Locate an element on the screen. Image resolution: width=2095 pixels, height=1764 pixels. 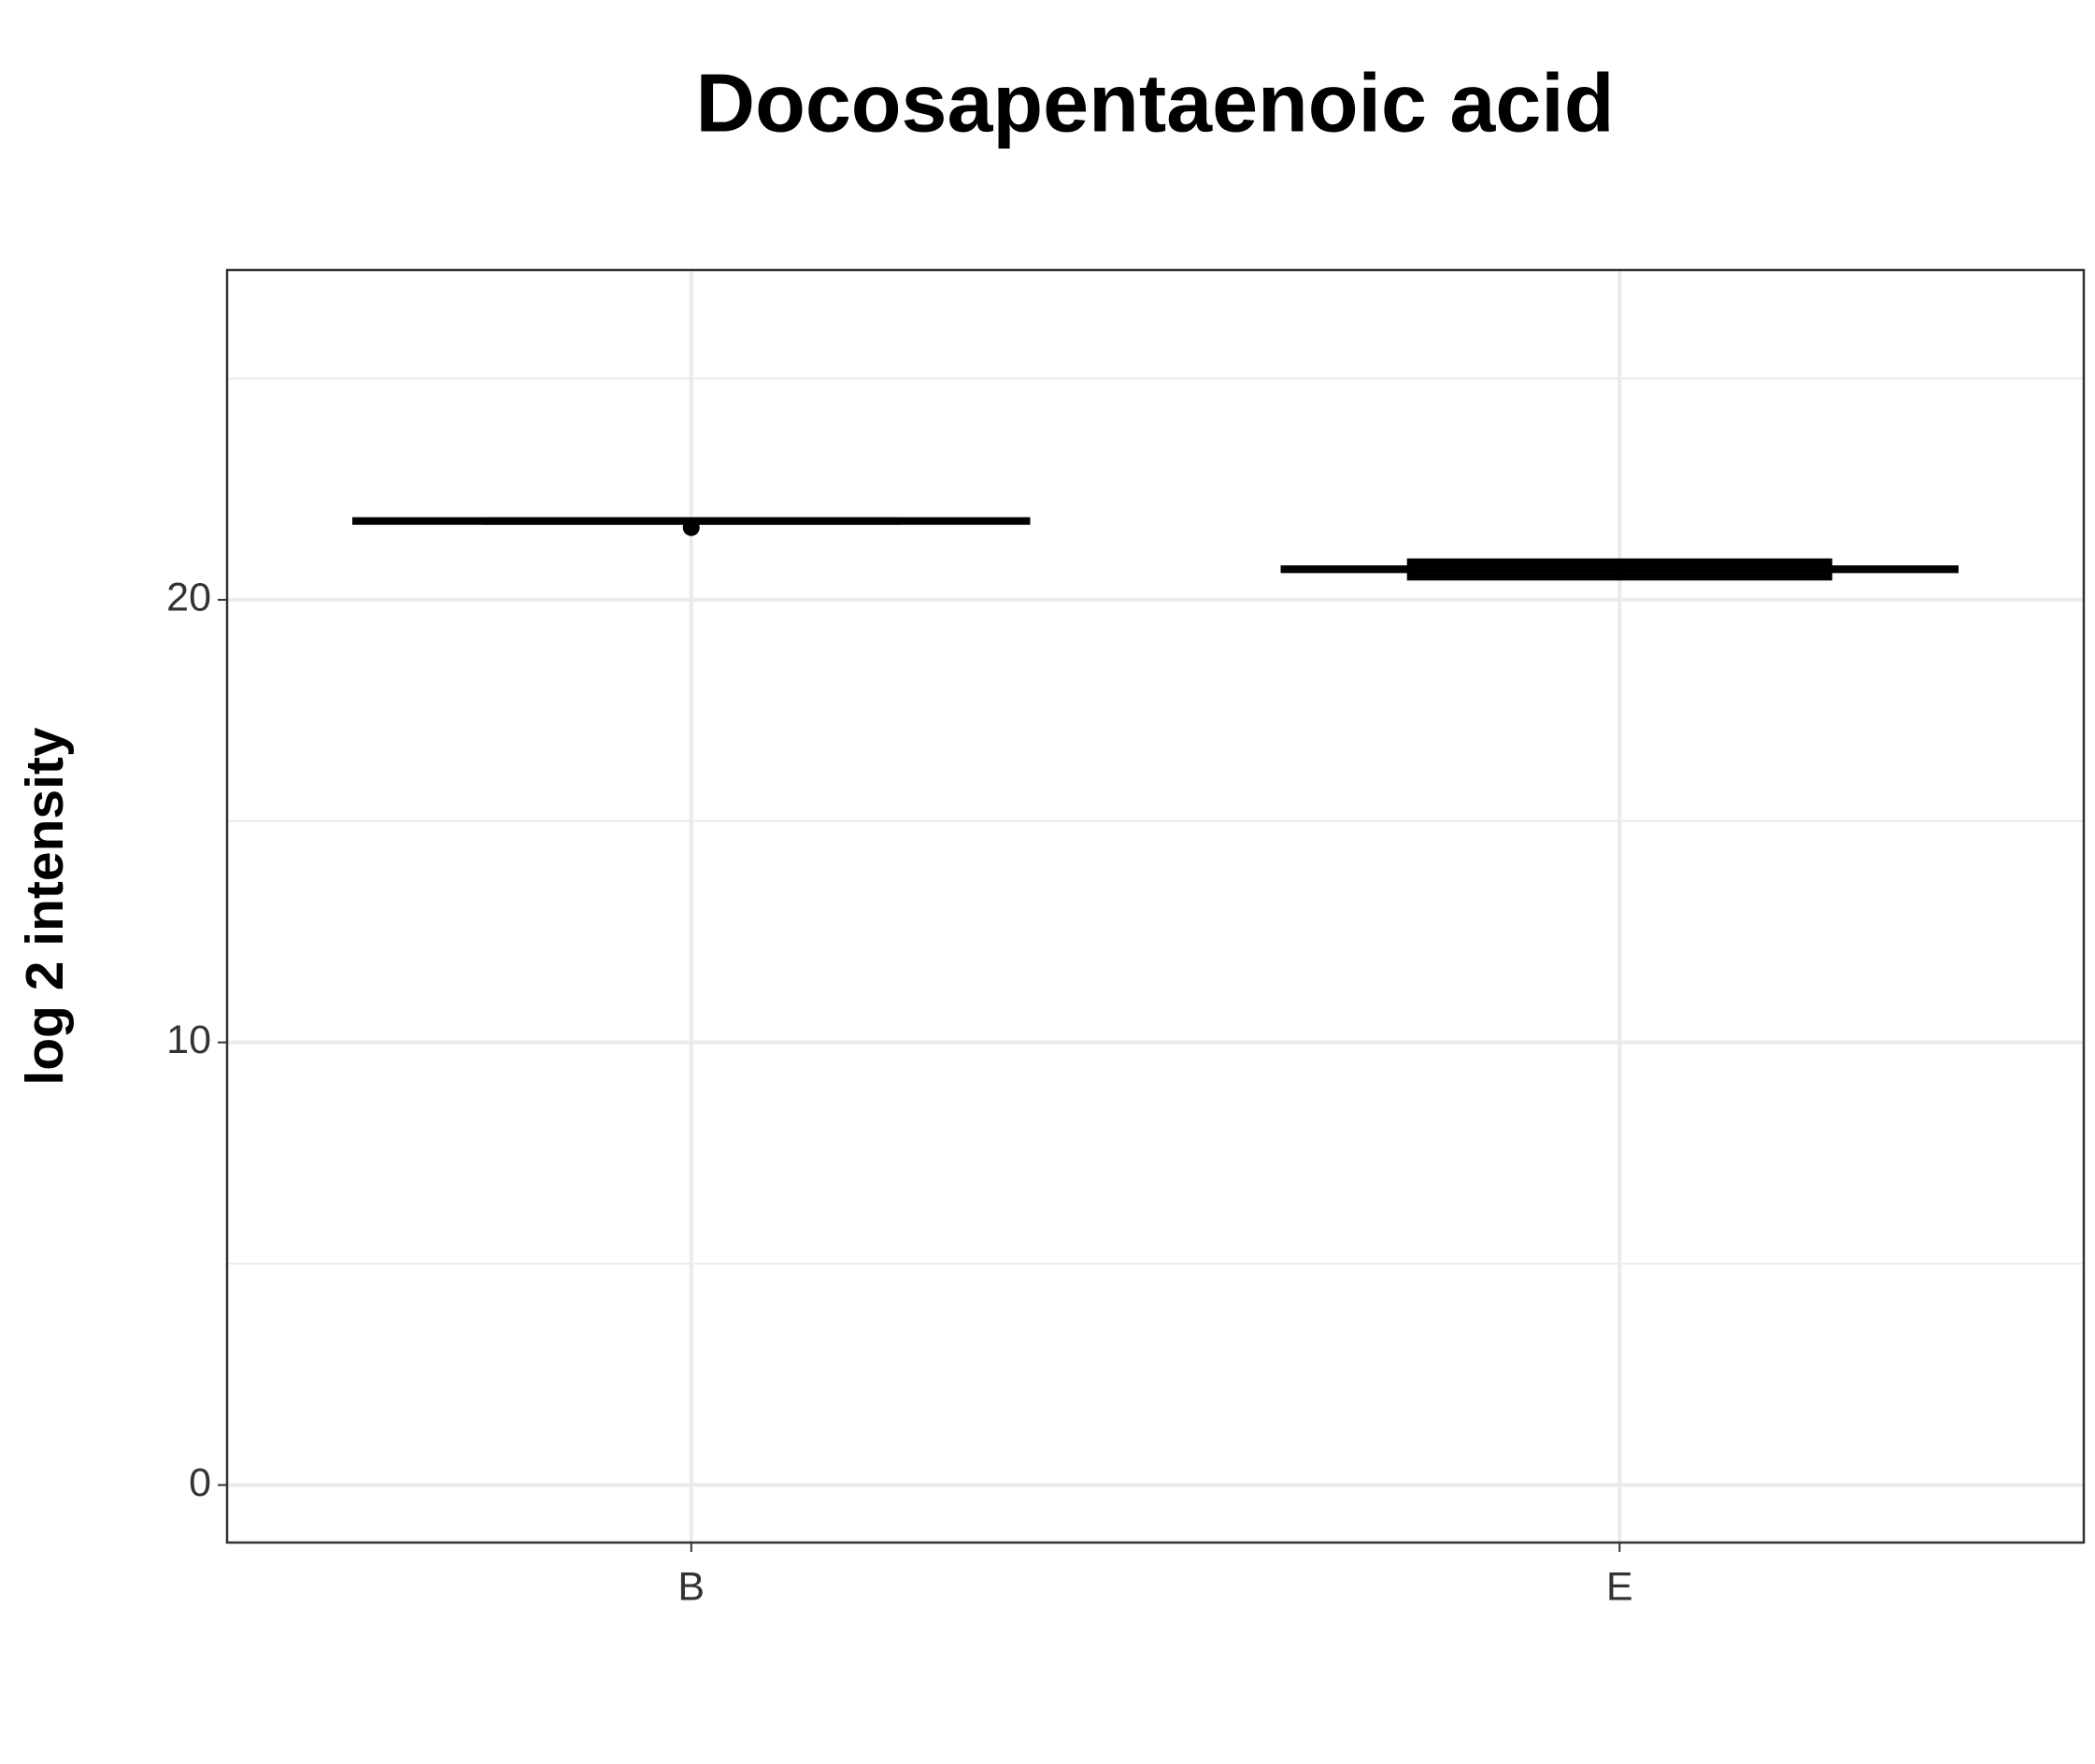
y-axis-title: log 2 intensity is located at coordinates (45, 906).